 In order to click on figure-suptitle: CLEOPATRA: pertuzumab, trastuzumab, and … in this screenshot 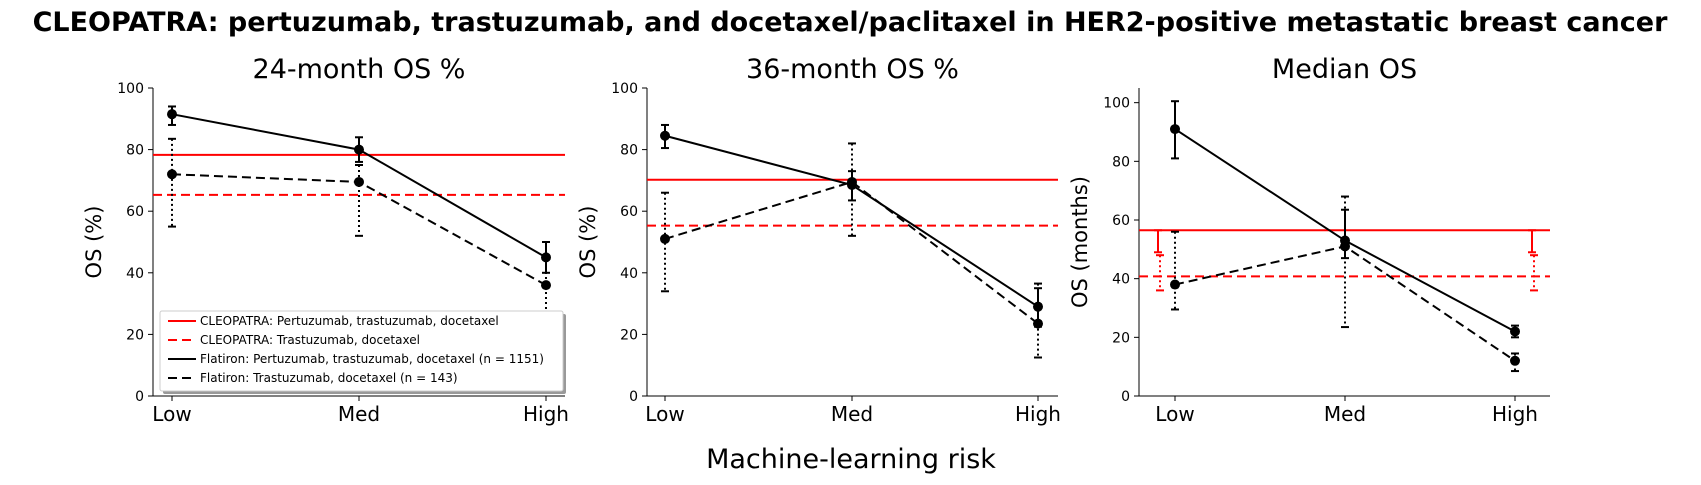, I will do `click(851, 22)`.